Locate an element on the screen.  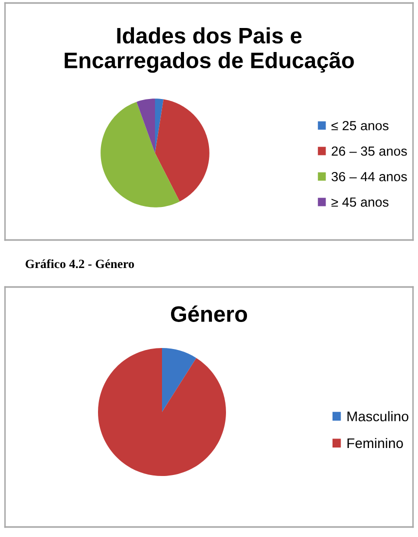
legend-label: 36 – 44 anos is located at coordinates (369, 177).